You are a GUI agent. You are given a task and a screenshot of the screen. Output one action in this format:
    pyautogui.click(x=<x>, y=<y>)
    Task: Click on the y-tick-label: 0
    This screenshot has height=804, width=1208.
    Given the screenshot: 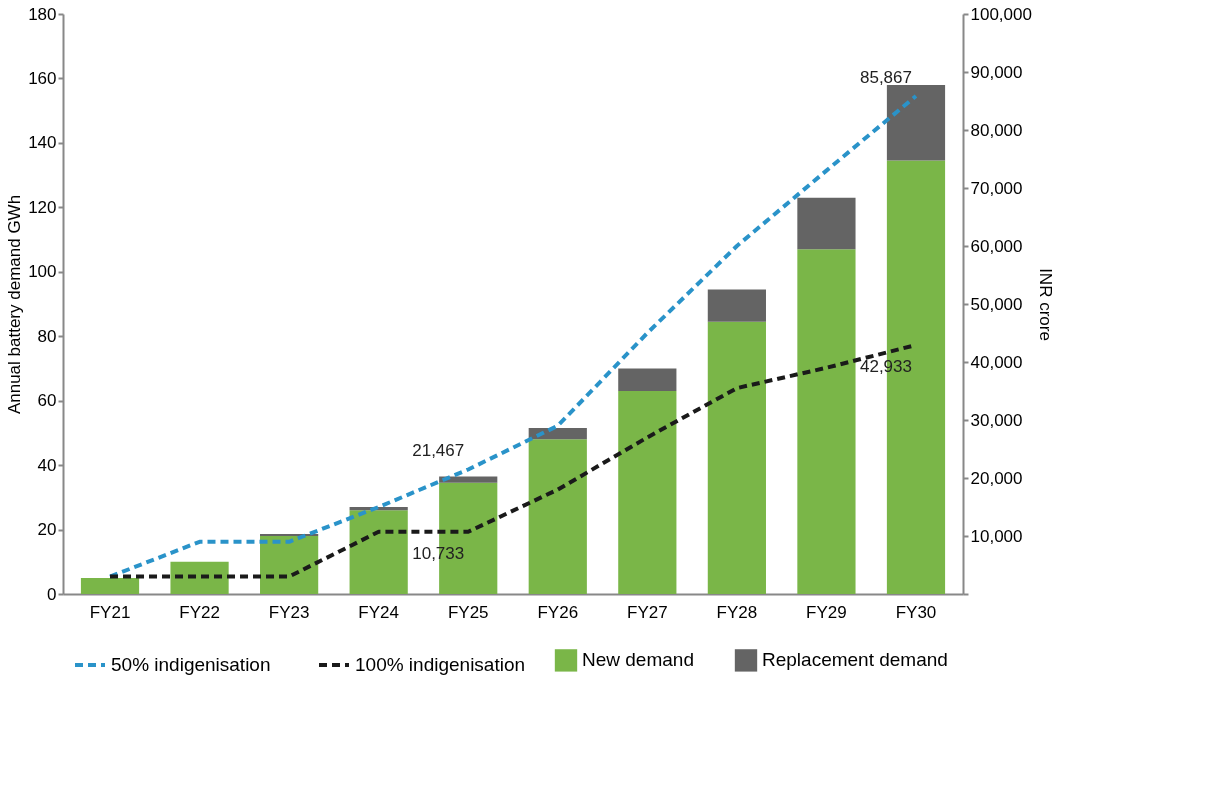 What is the action you would take?
    pyautogui.click(x=52, y=594)
    